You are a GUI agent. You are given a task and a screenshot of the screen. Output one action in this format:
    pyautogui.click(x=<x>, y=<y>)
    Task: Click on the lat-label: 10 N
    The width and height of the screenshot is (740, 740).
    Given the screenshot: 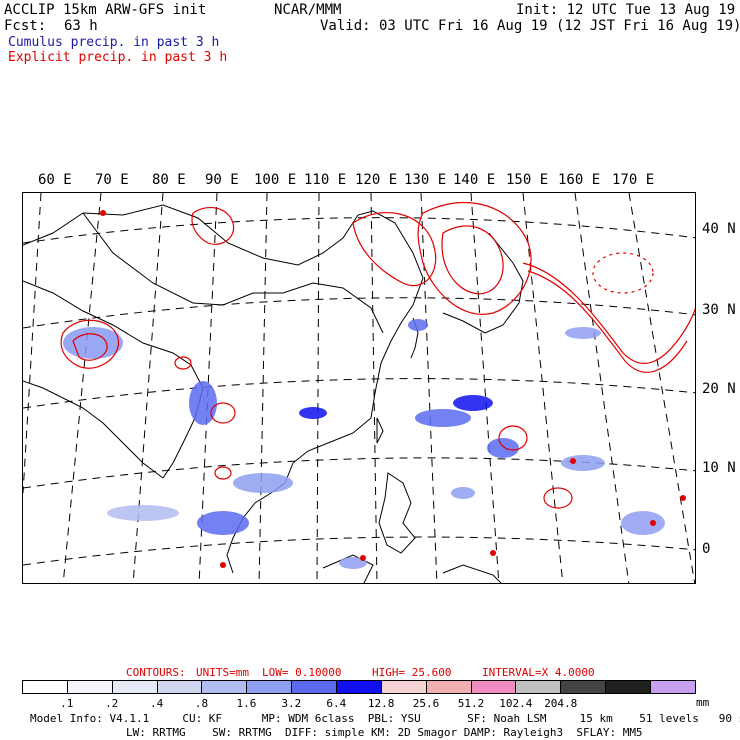 What is the action you would take?
    pyautogui.click(x=719, y=468)
    